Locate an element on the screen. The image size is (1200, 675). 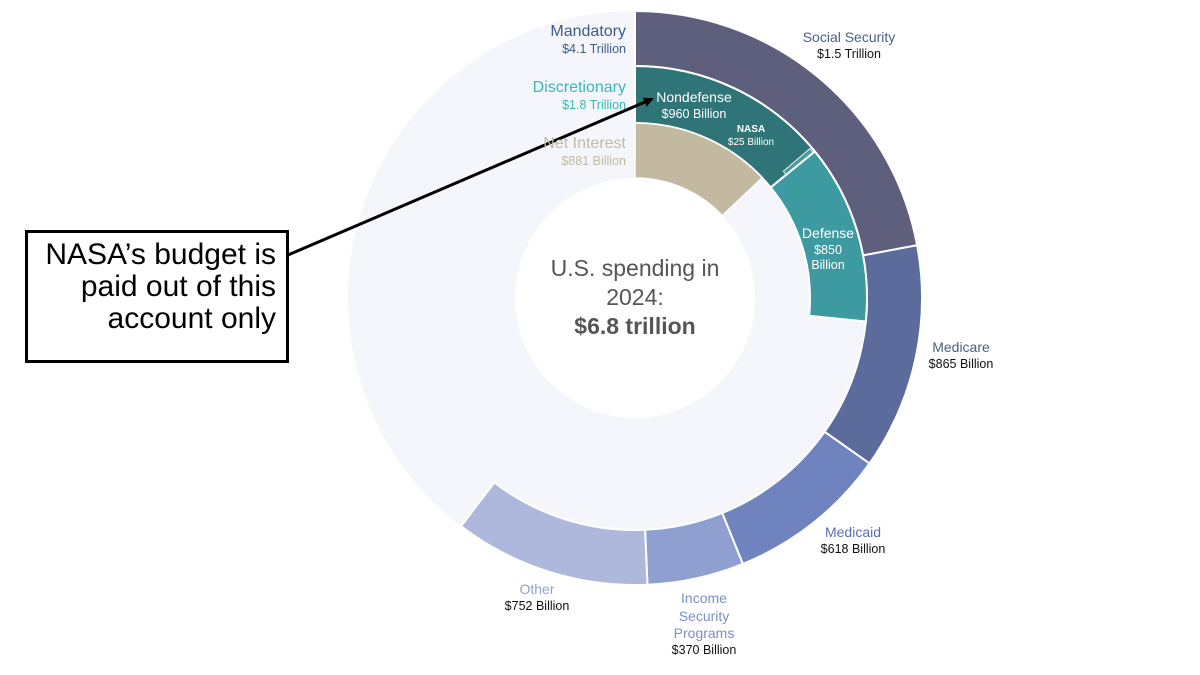
label-name: Discretionary is located at coordinates (579, 87).